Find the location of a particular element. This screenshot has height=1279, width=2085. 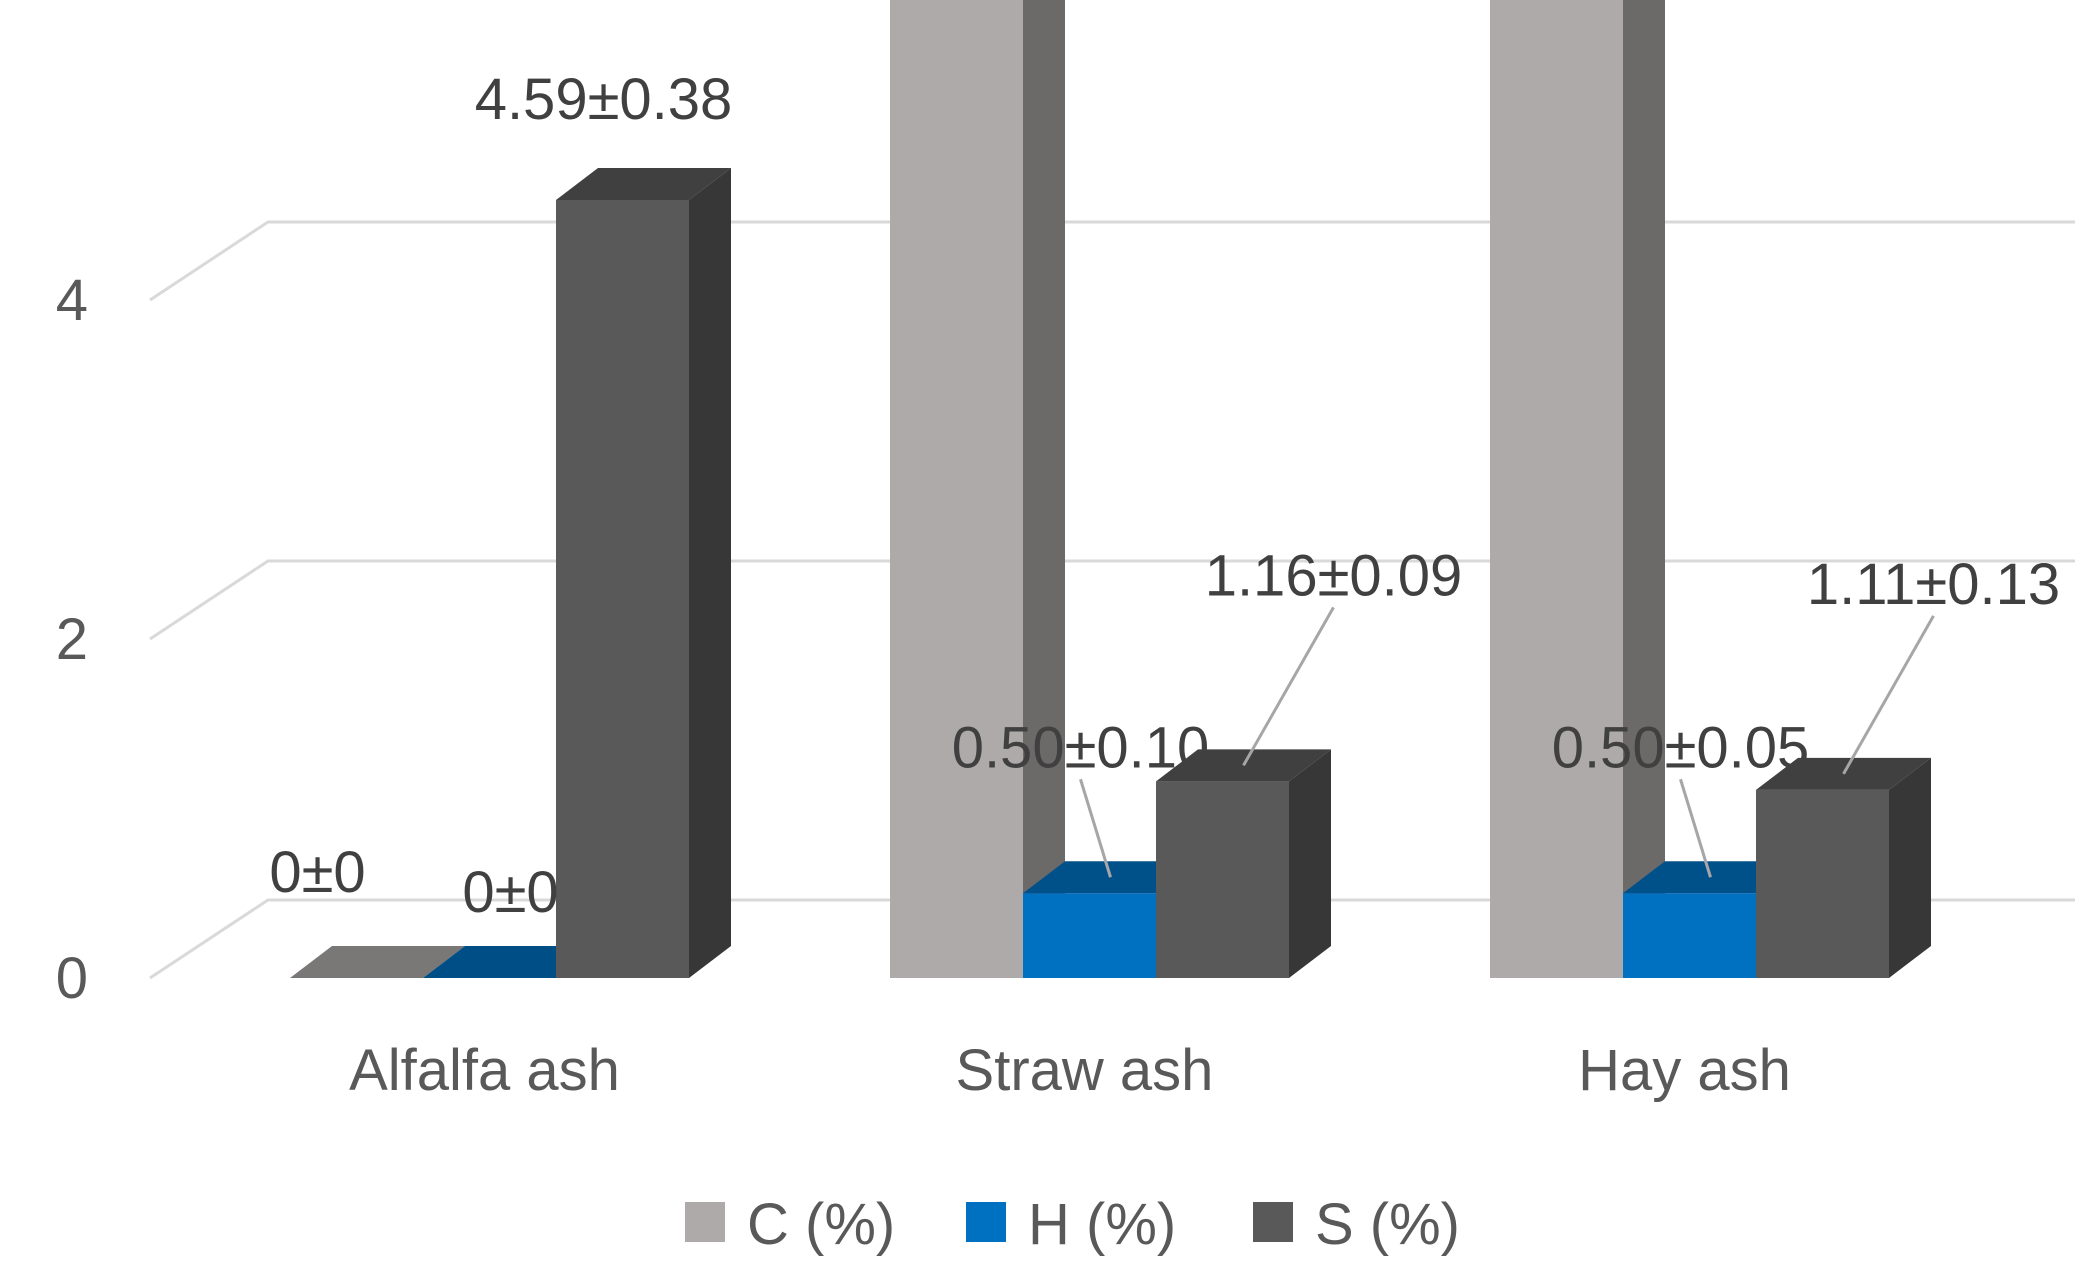

y-tick-label: 4 is located at coordinates (72, 300).